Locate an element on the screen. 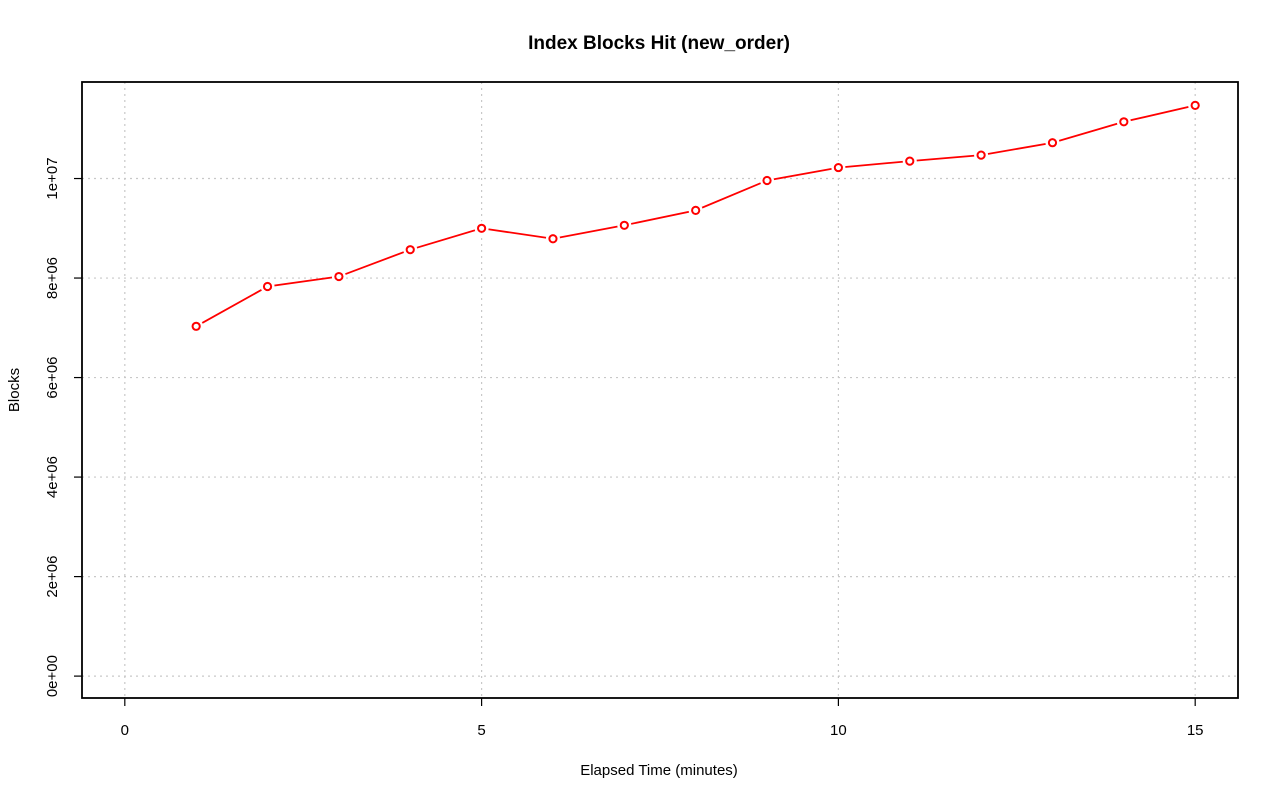  y-tick-label: 8e+06 is located at coordinates (52, 278).